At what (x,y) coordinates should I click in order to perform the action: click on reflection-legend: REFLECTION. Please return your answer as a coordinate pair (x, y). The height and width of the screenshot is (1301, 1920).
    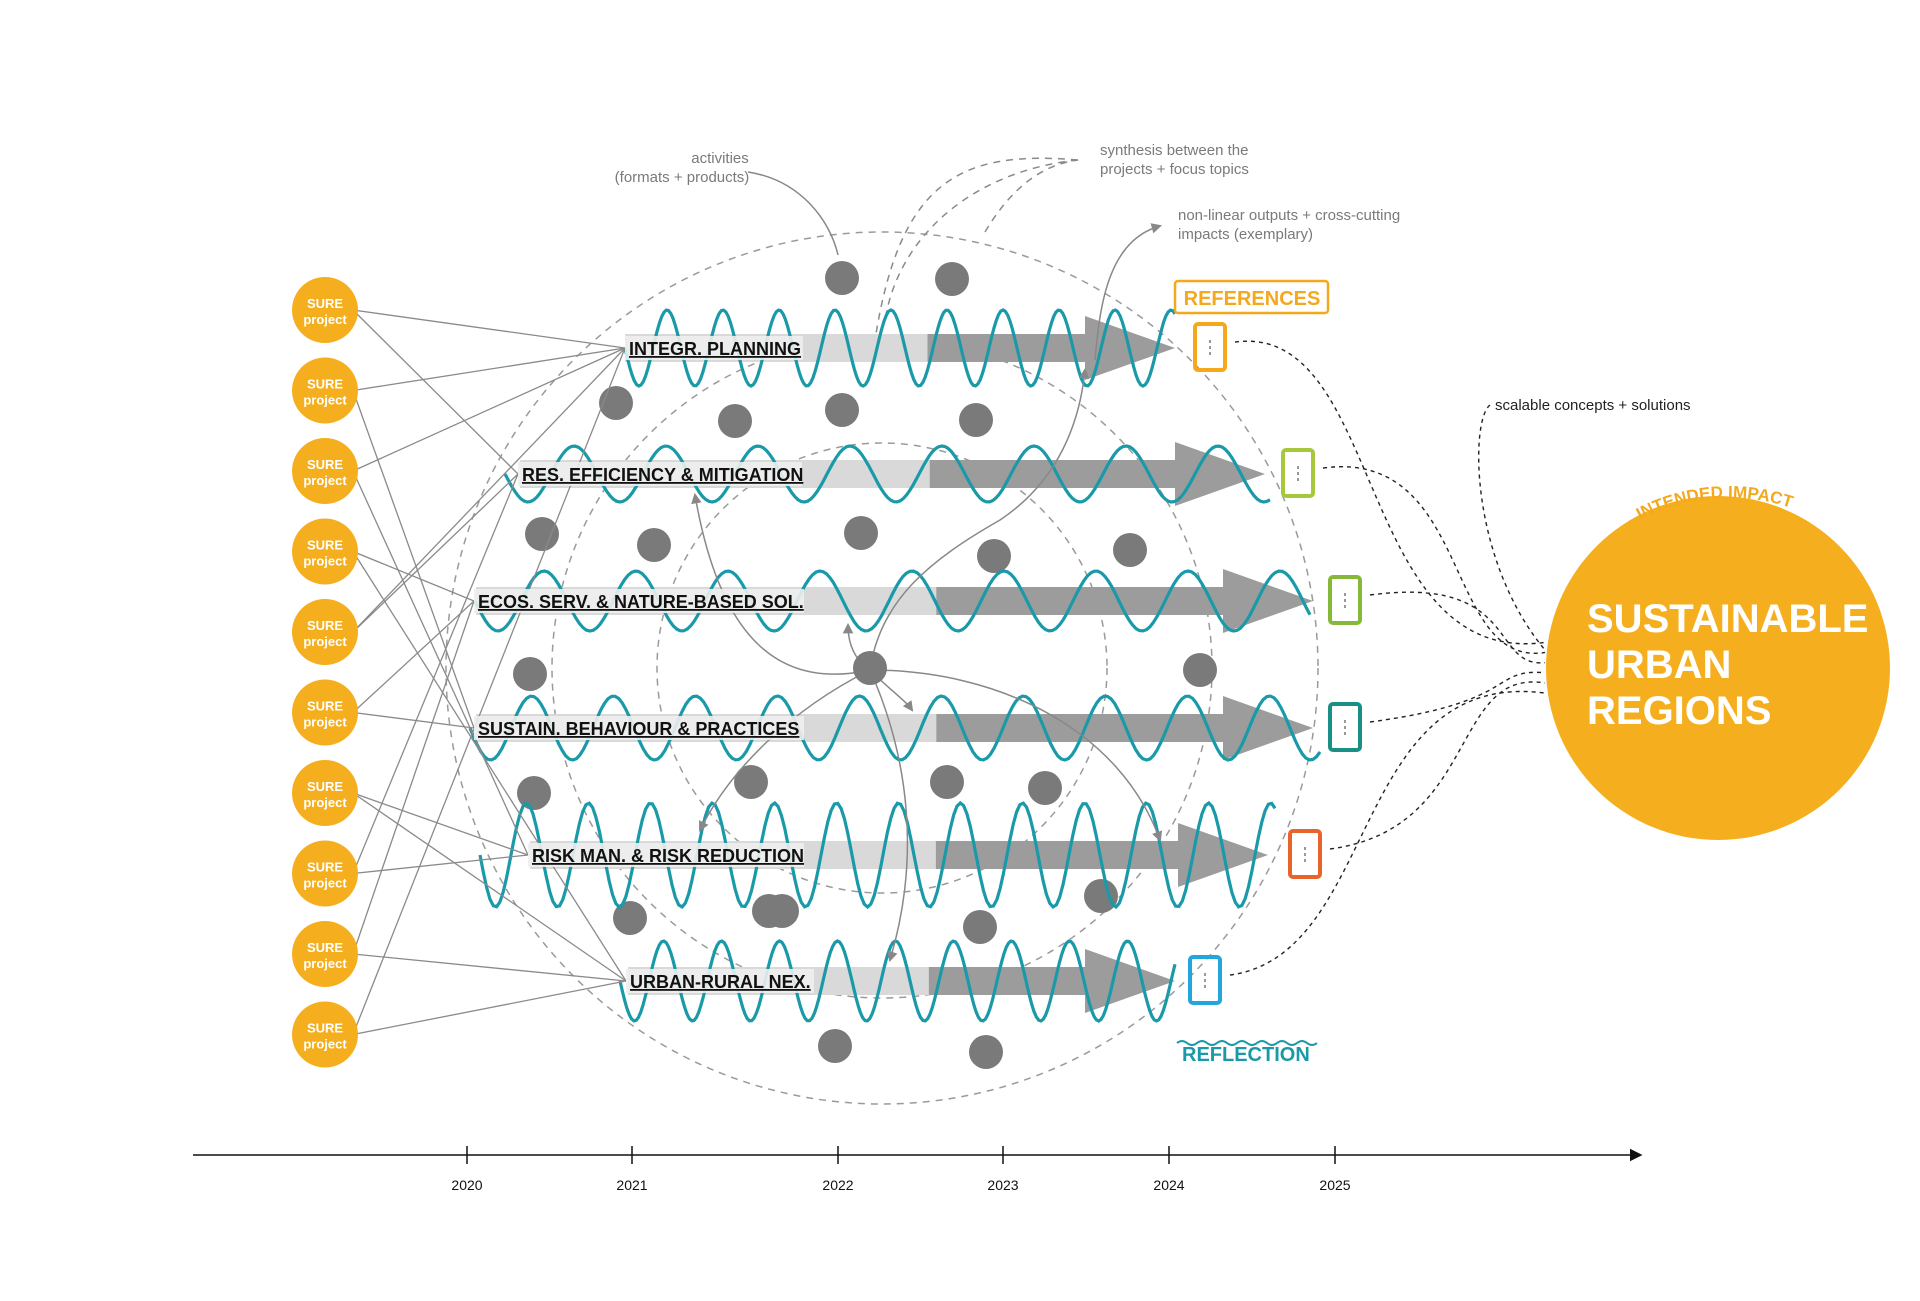
    Looking at the image, I should click on (1247, 1053).